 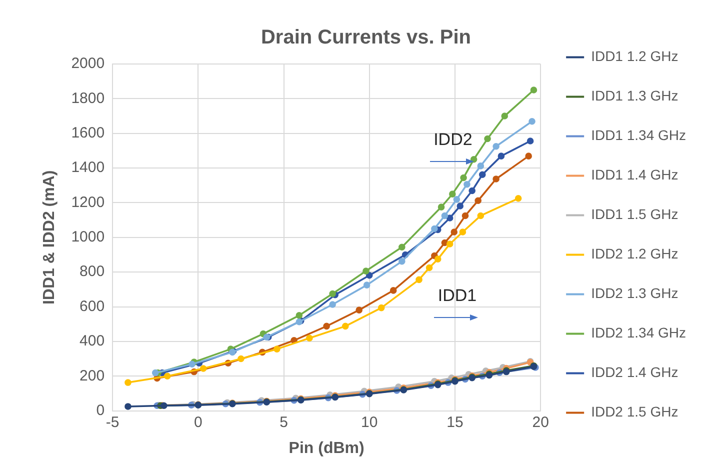 I want to click on legend-label: IDD2 1.34 GHz, so click(x=638, y=332).